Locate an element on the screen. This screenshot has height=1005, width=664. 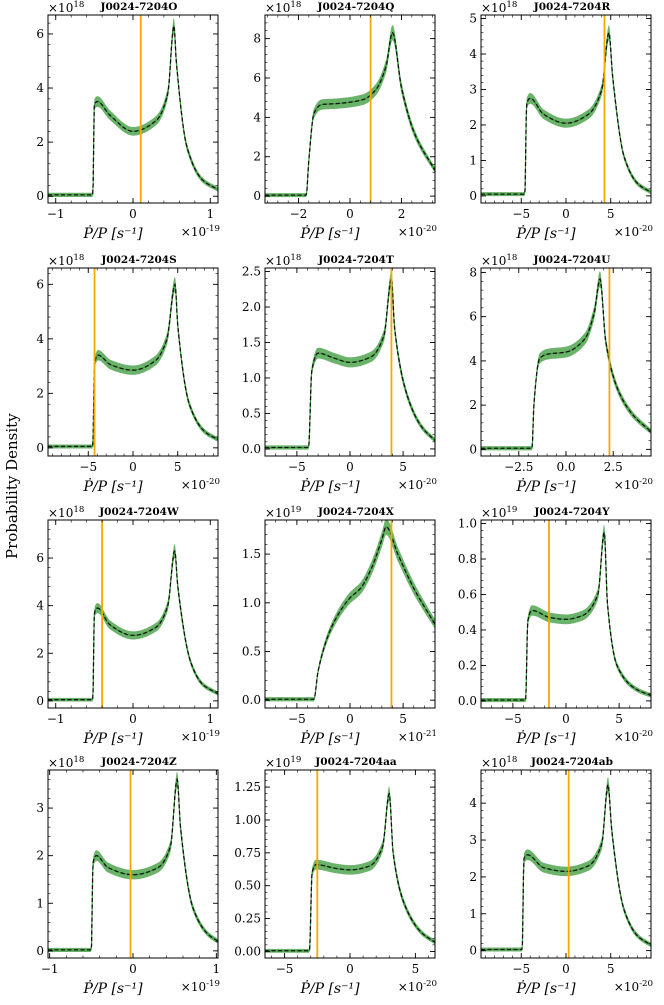
y-tick-label: 0.50 is located at coordinates (247, 886).